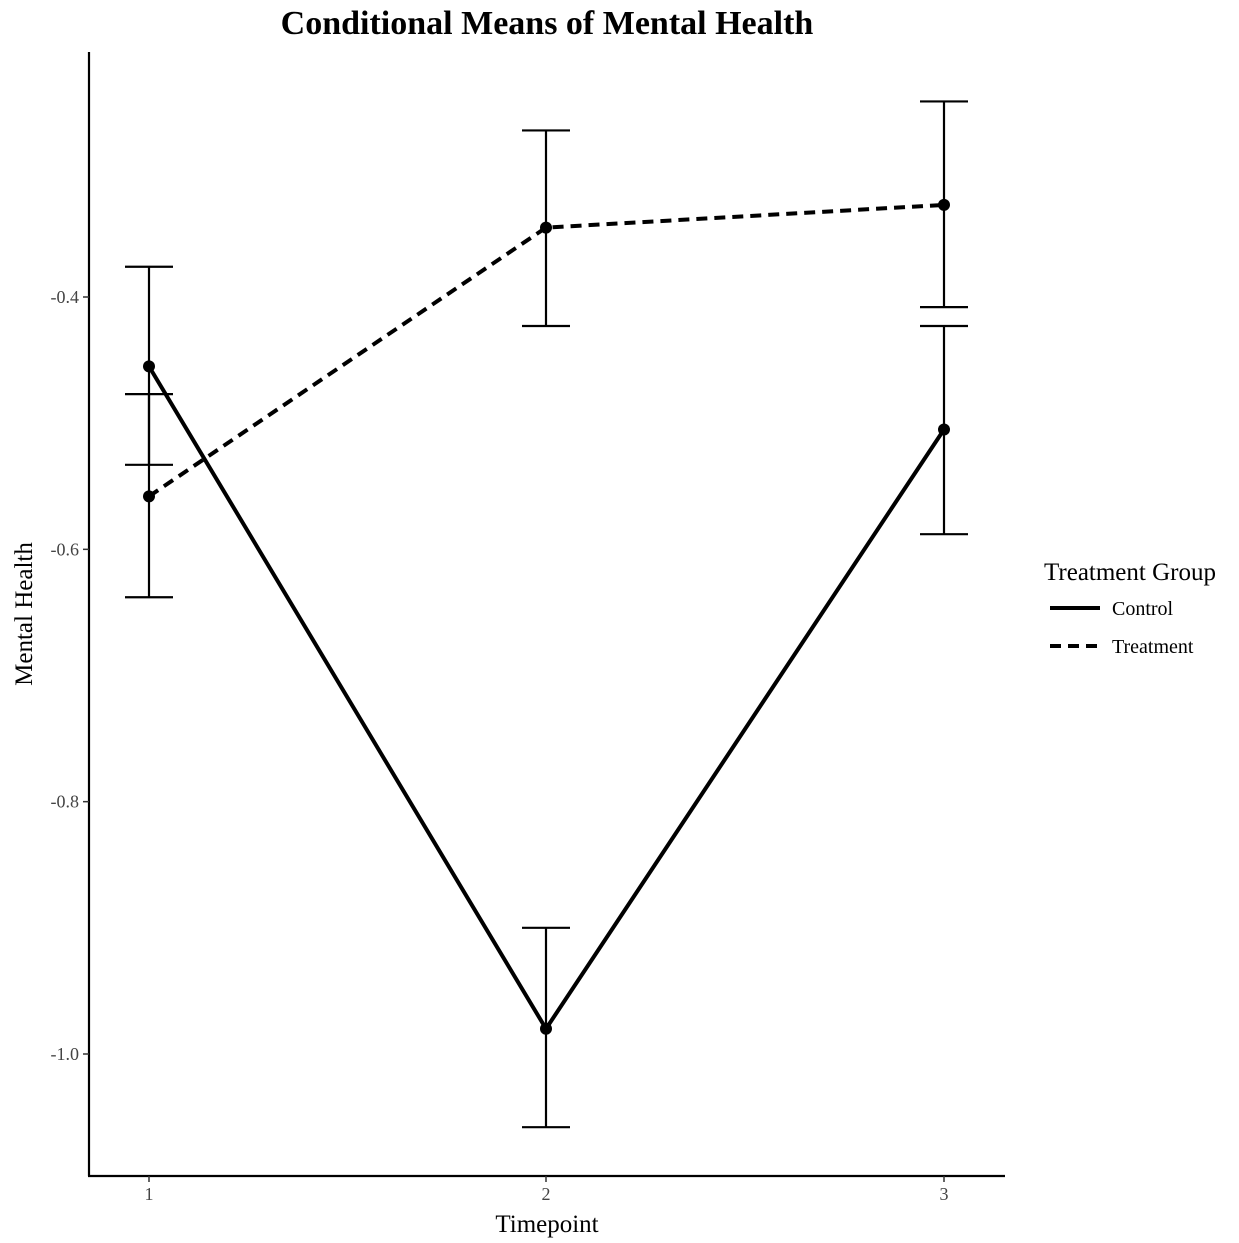 The image size is (1239, 1243). I want to click on legend: Treatment Group Control Treatment, so click(1130, 608).